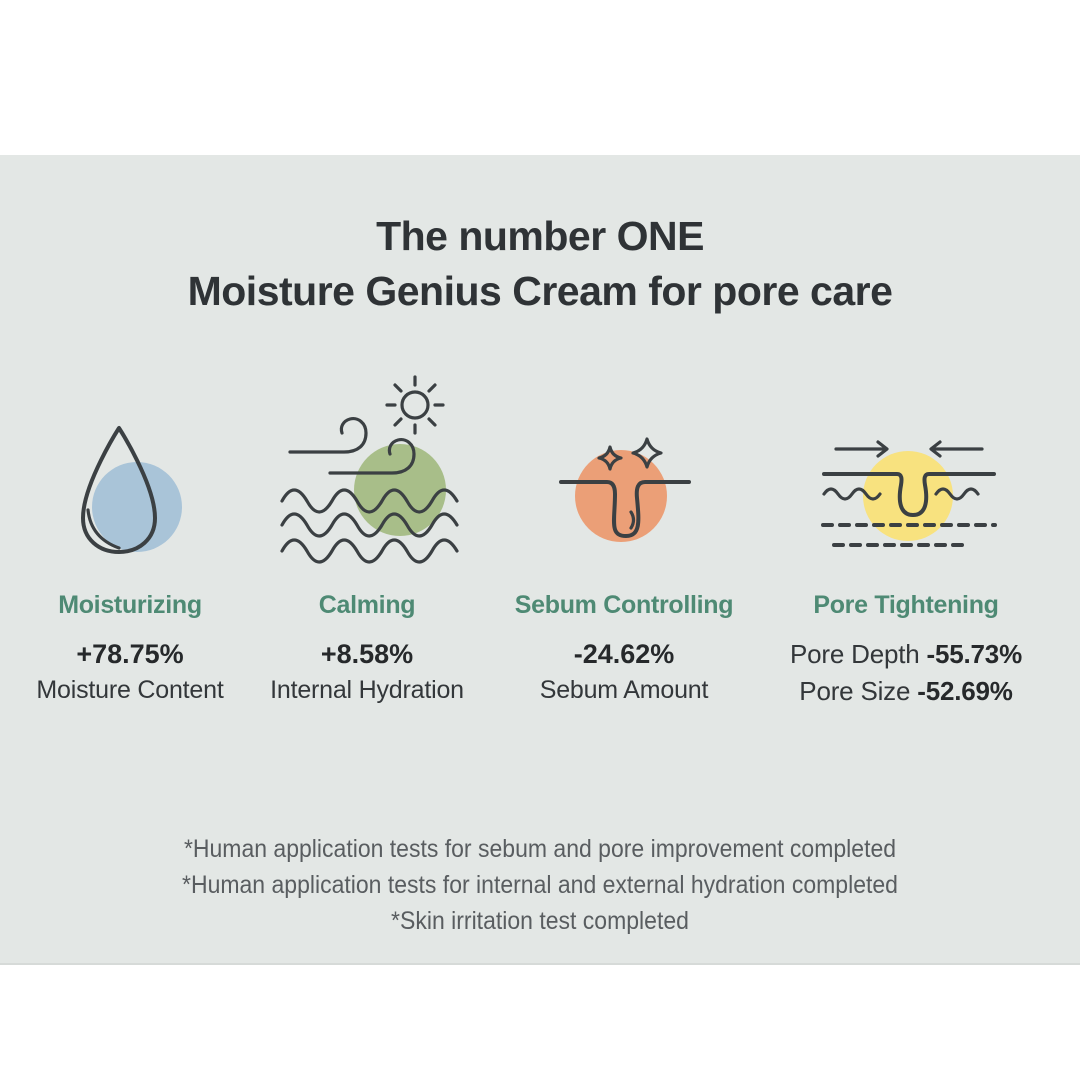  What do you see at coordinates (909, 449) in the screenshot?
I see `inward-arrows` at bounding box center [909, 449].